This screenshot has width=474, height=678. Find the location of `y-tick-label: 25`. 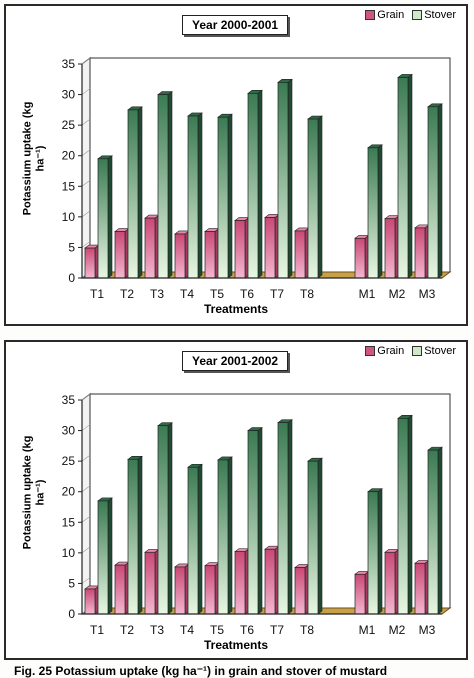

y-tick-label: 25 is located at coordinates (69, 461).